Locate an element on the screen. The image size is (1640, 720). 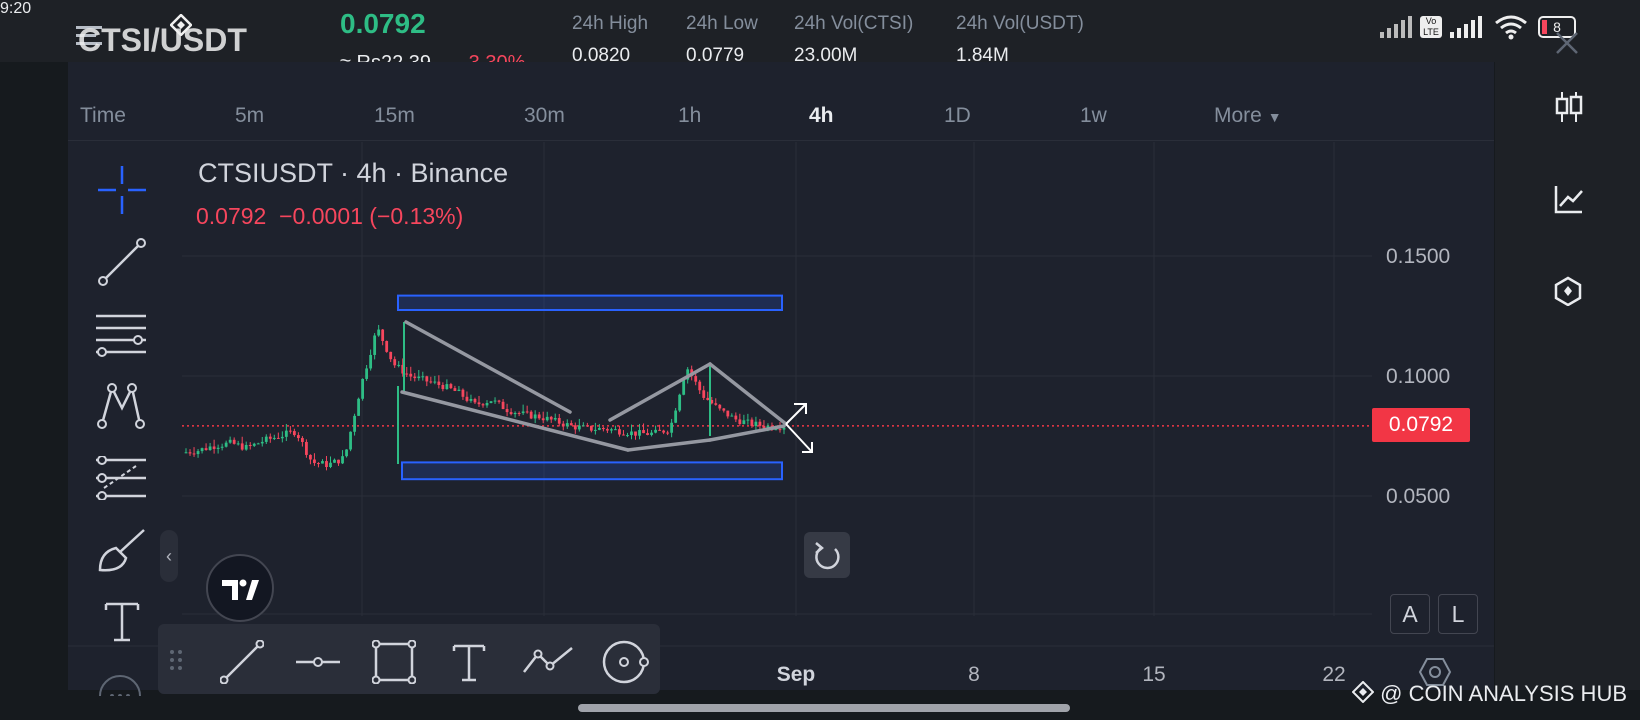
wifi-icon is located at coordinates (1511, 29).